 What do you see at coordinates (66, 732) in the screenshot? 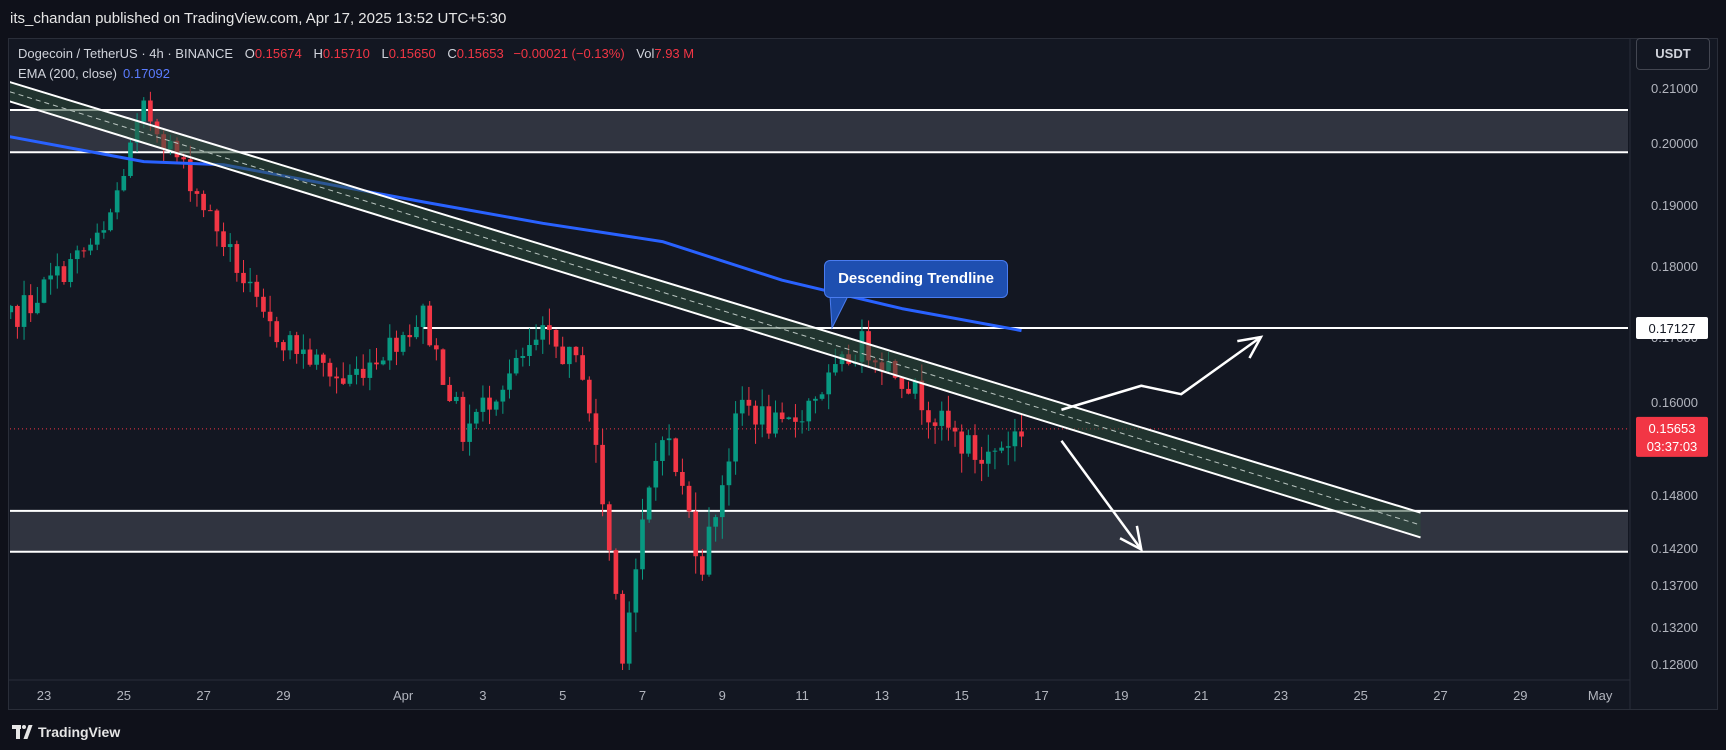
I see `tradingview-logo: TradingView` at bounding box center [66, 732].